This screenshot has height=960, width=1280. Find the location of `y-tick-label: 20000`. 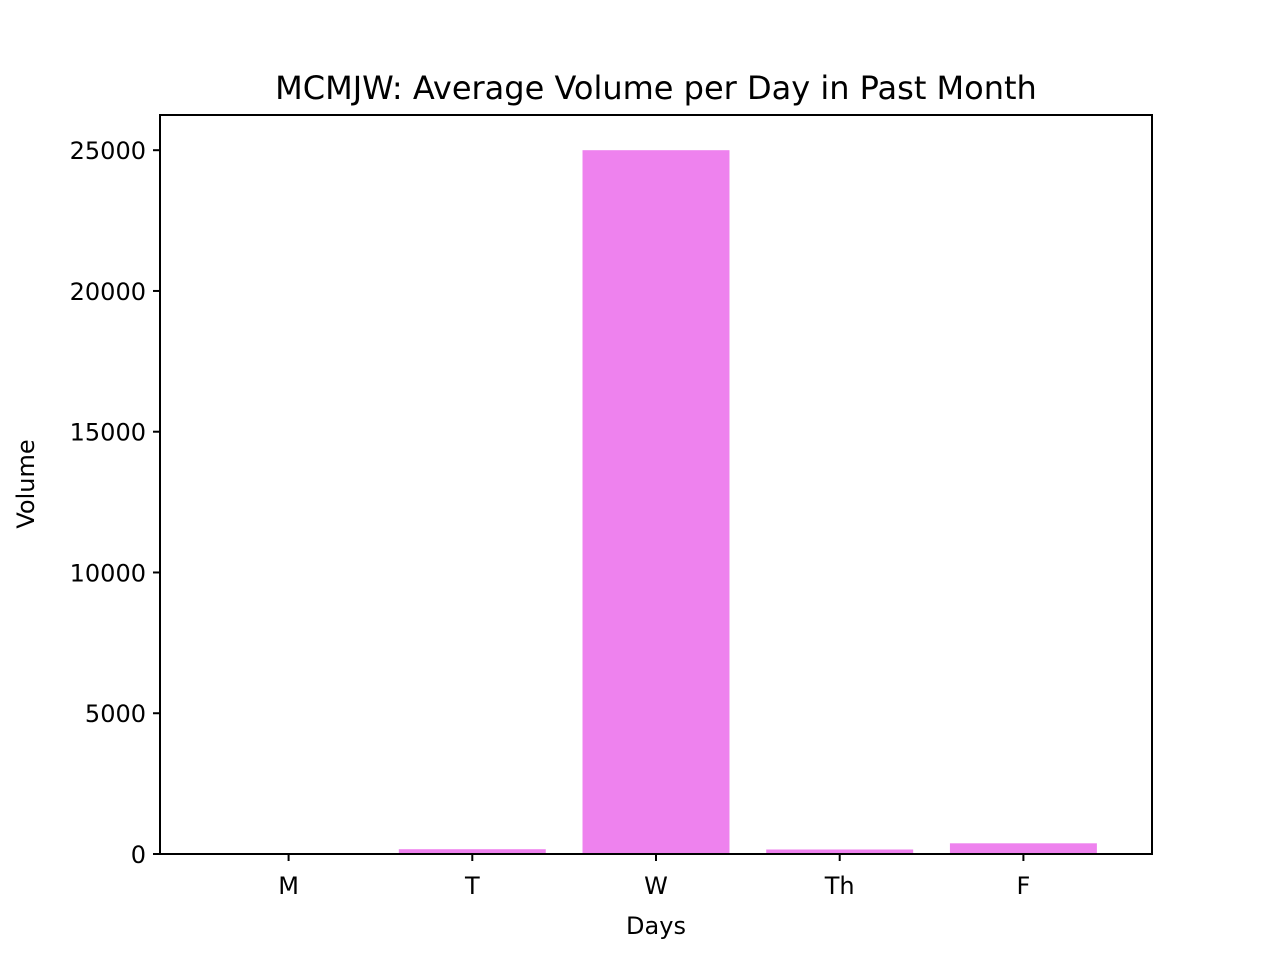

y-tick-label: 20000 is located at coordinates (108, 292).